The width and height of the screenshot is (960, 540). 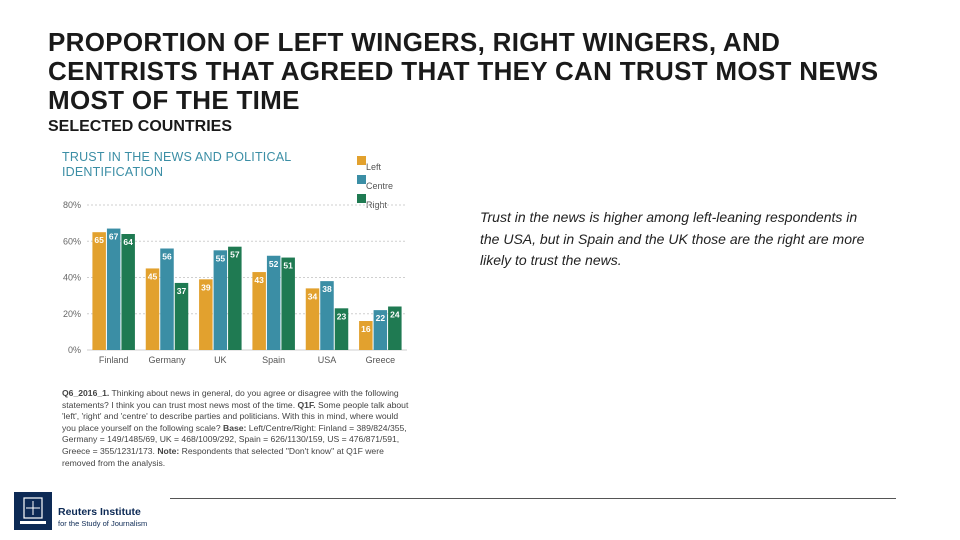 What do you see at coordinates (366, 329) in the screenshot?
I see `data-label: 16` at bounding box center [366, 329].